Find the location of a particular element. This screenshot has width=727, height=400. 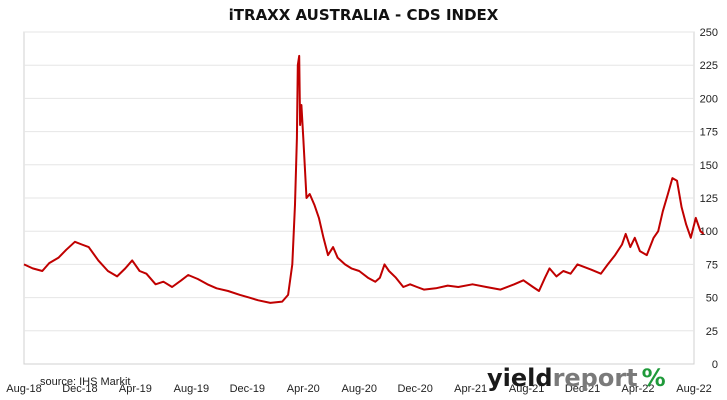

x-tick-label: Dec-20 is located at coordinates (414, 389).